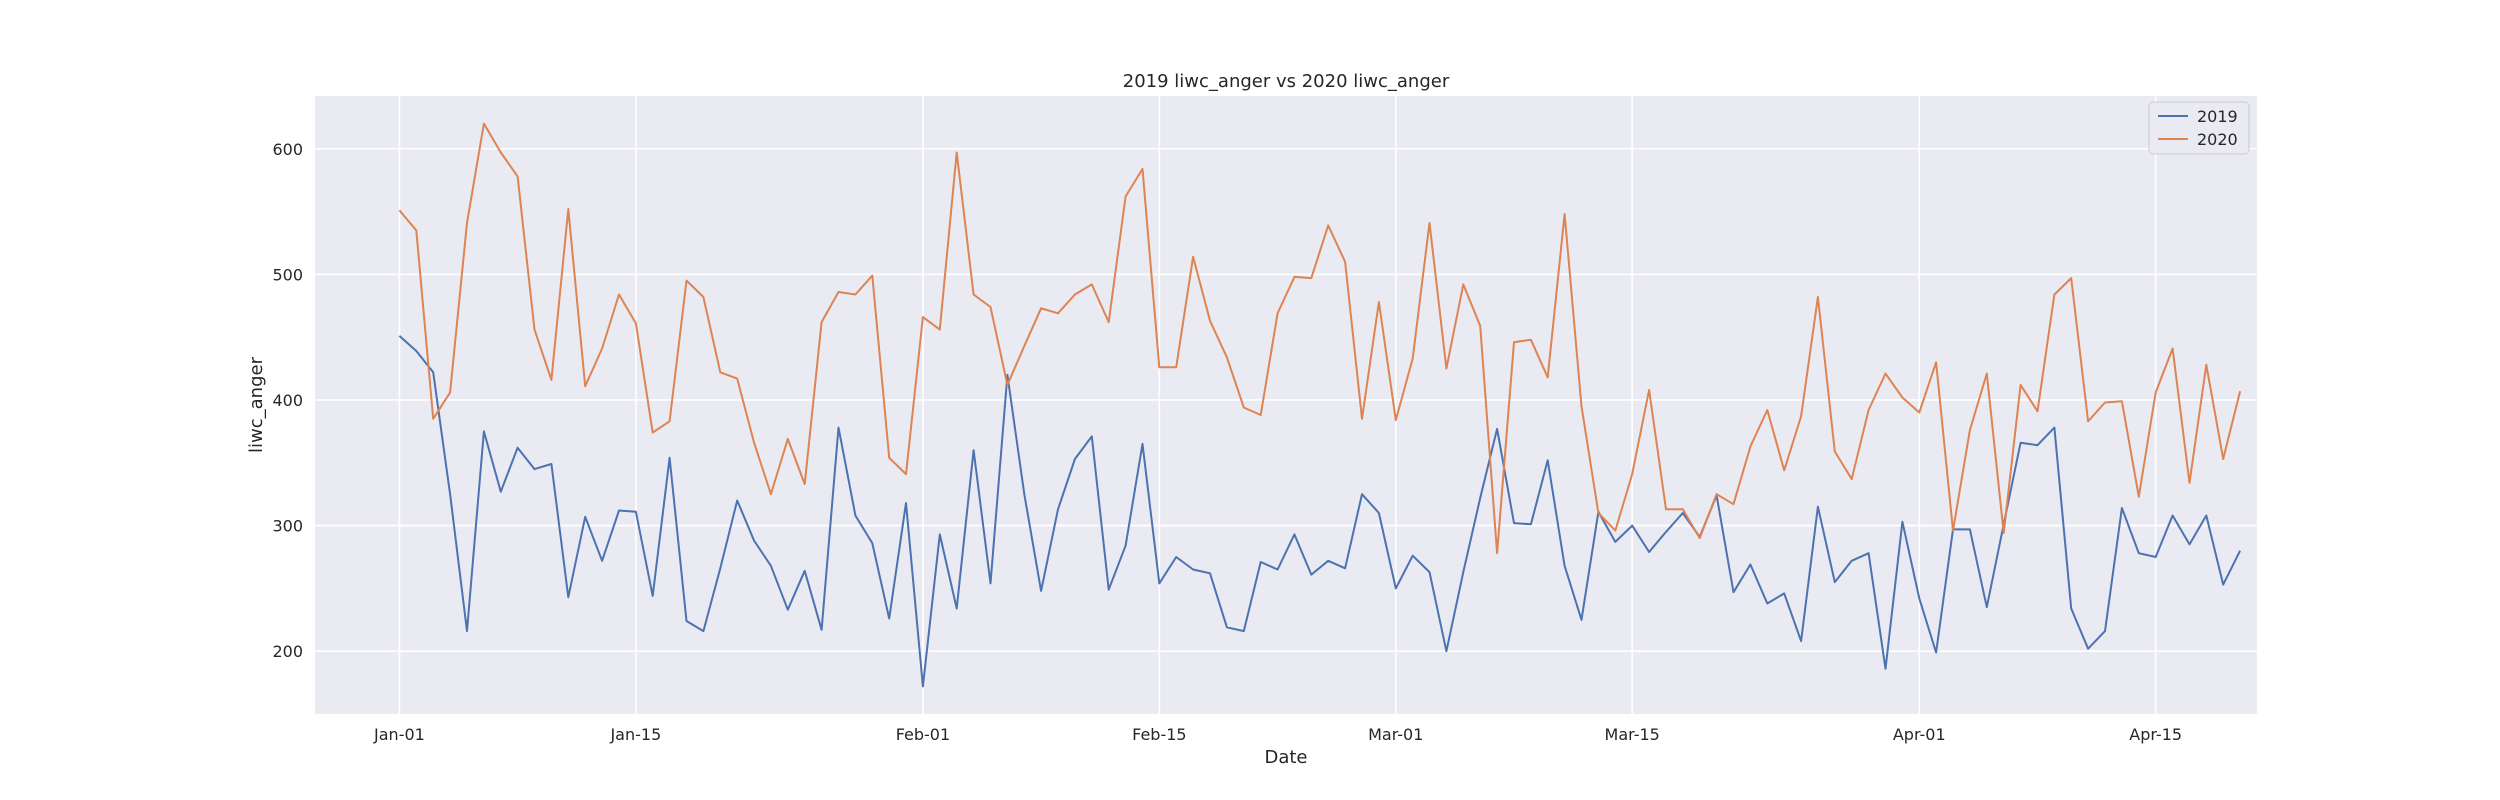 This screenshot has width=2500, height=800. Describe the element at coordinates (1395, 734) in the screenshot. I see `x-tick-label: Mar-01` at that location.